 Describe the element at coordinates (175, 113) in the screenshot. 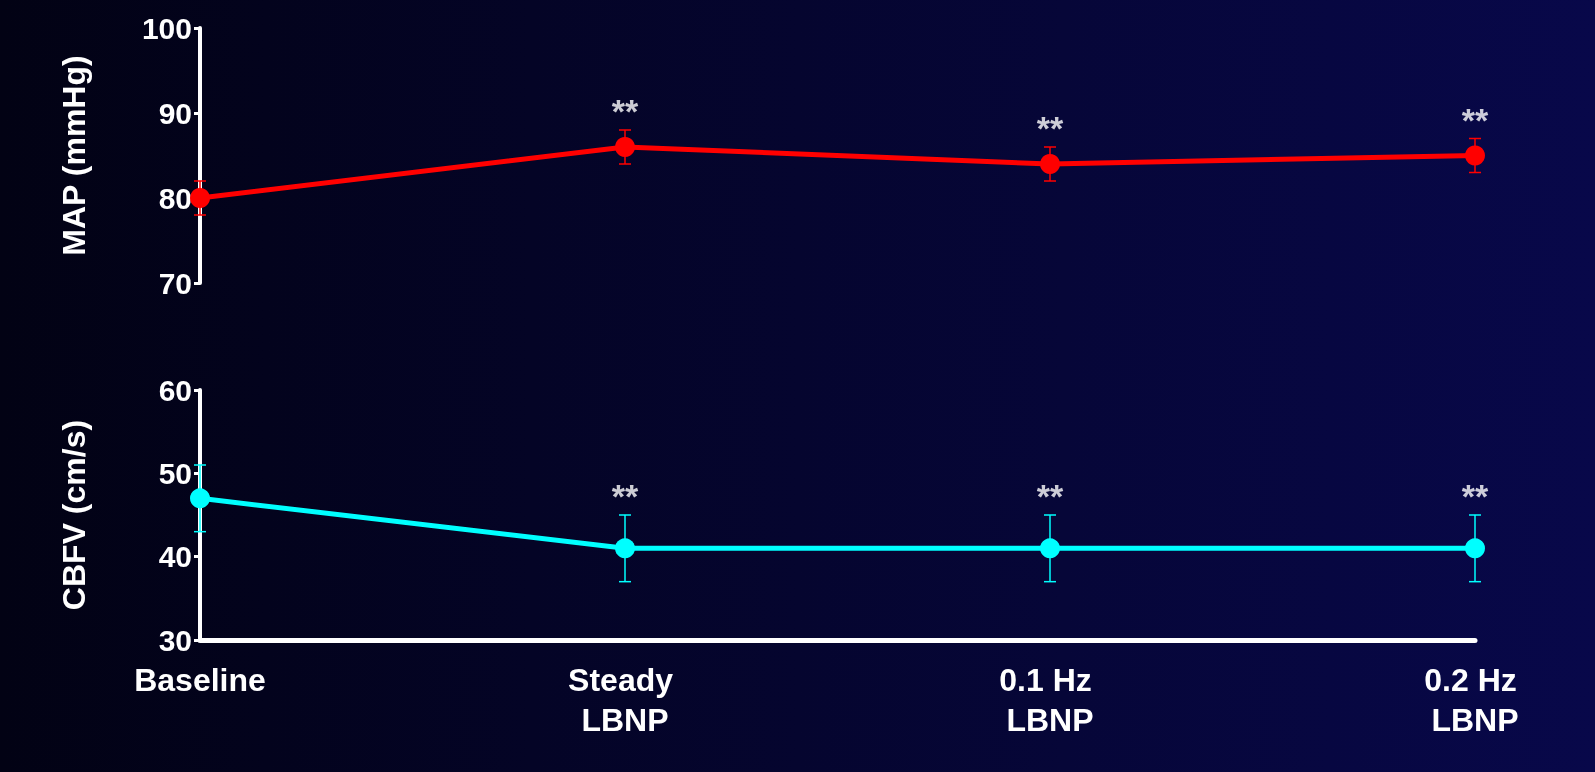

I see `y-tick-label: 90` at that location.